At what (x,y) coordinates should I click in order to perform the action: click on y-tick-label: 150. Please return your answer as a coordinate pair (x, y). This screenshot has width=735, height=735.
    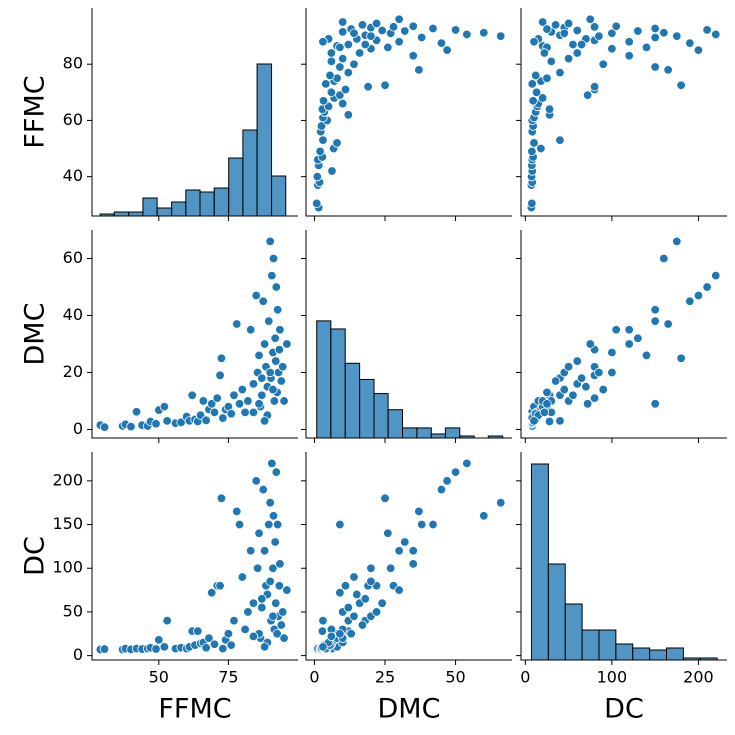
    Looking at the image, I should click on (67, 523).